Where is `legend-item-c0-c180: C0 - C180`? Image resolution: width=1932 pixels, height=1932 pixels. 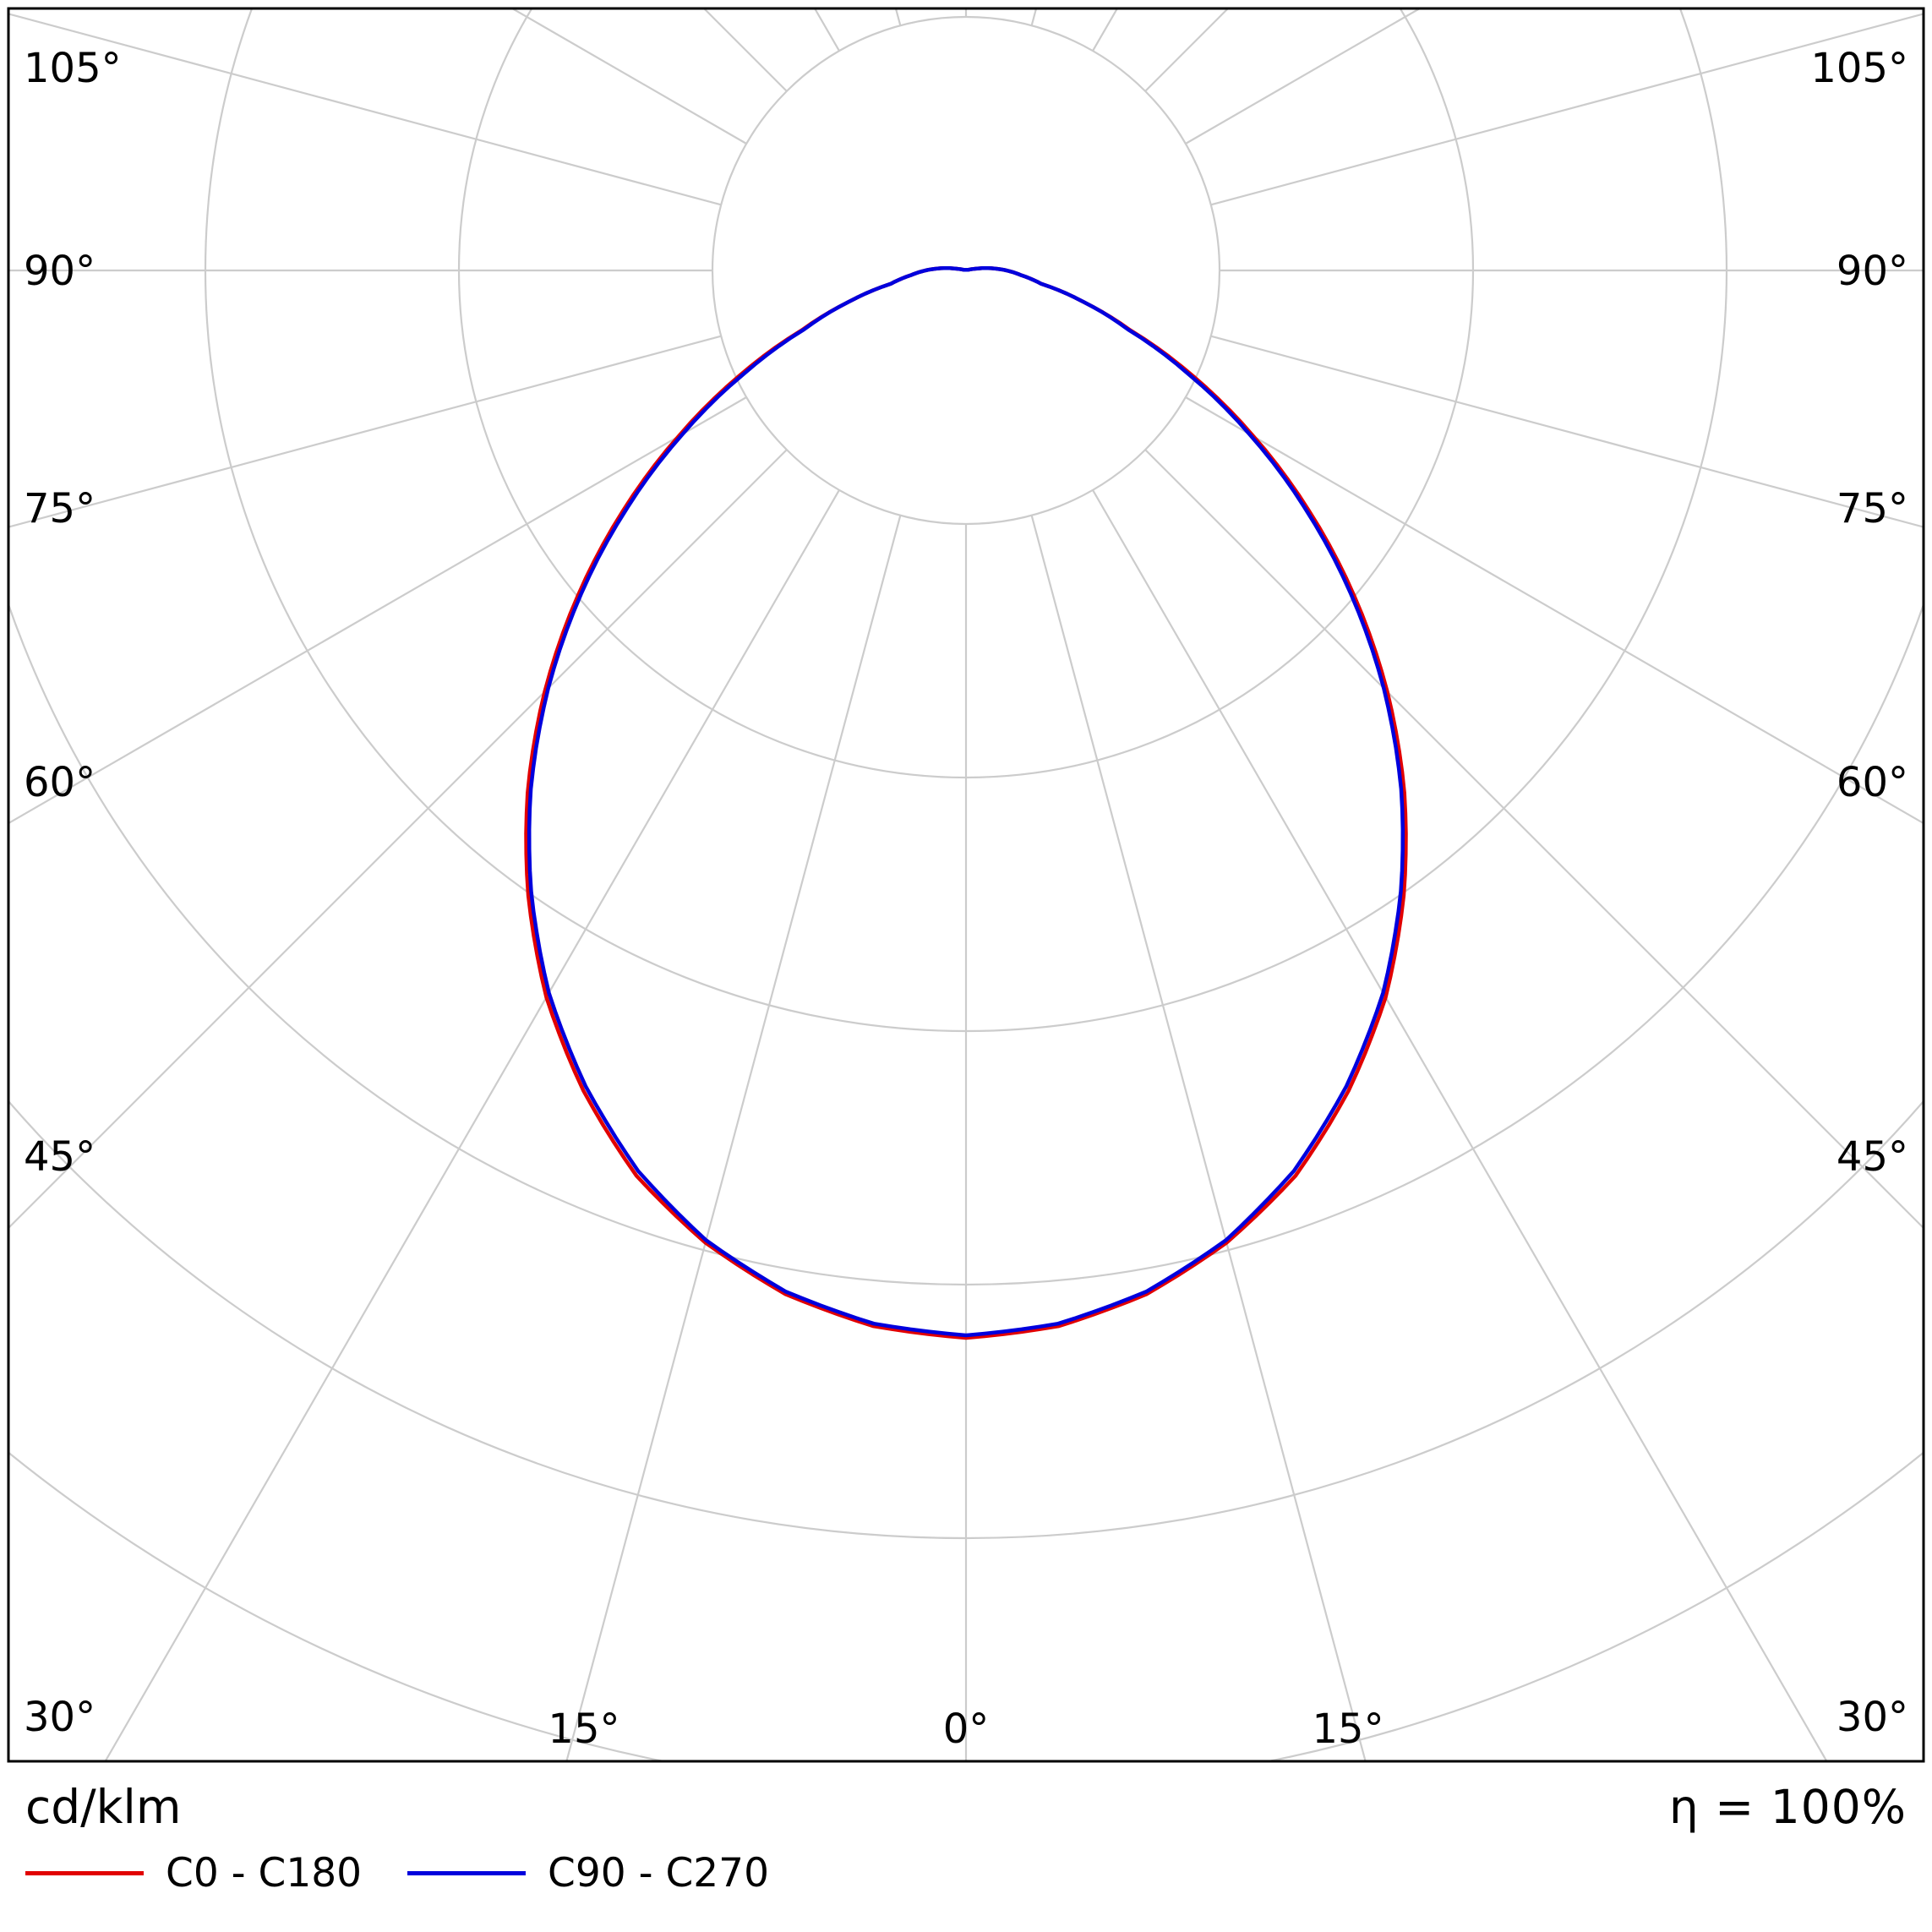 legend-item-c0-c180: C0 - C180 is located at coordinates (216, 1873).